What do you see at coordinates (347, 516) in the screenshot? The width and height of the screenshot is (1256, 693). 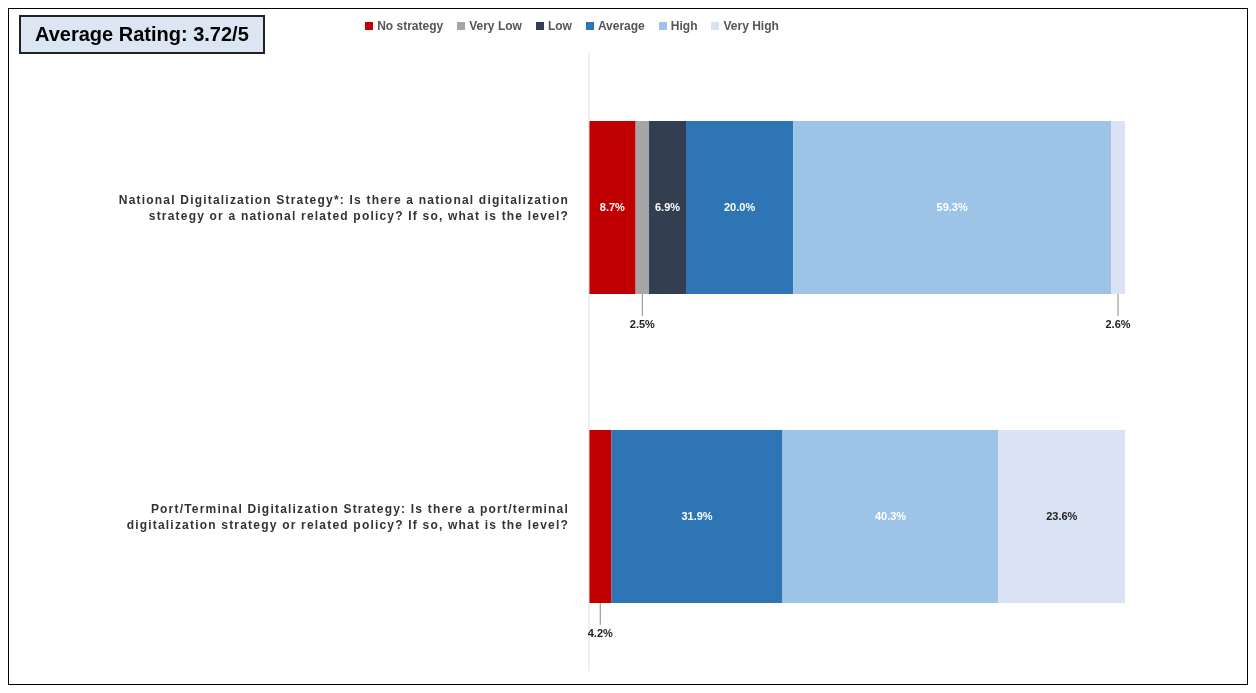 I see `y-tick-label: Port/Terminal Digitalization Strategy: Is there a port/terminal digitalization strategy or related policy? If so, what is the level?` at bounding box center [347, 516].